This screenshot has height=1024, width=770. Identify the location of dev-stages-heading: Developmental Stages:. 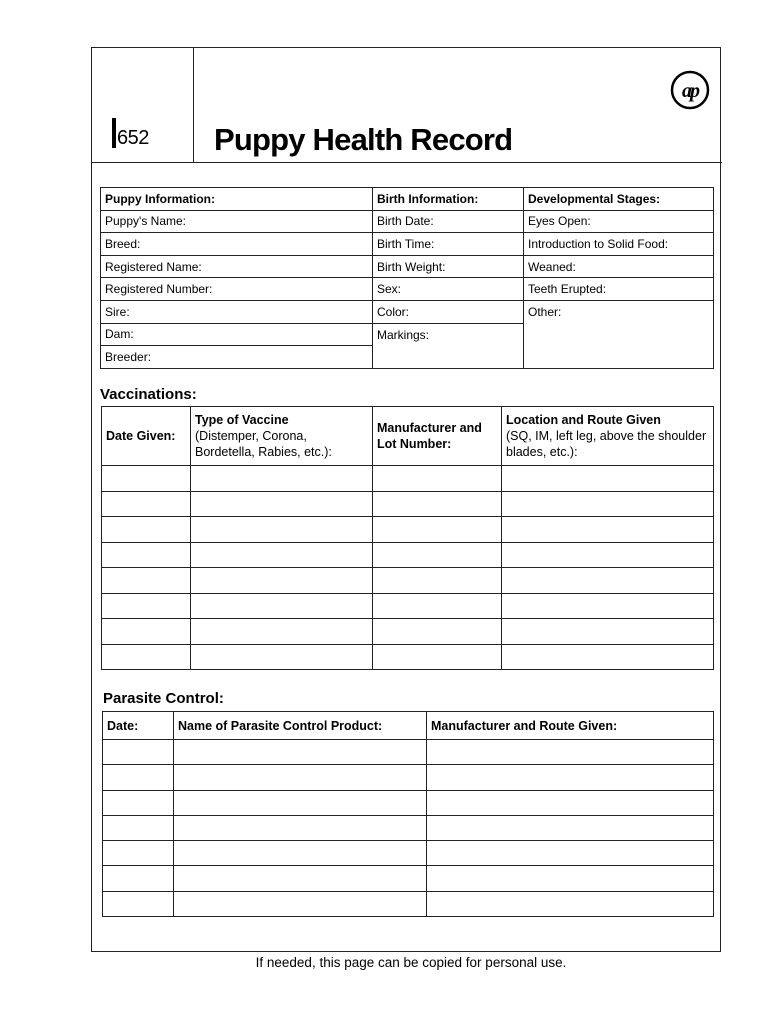
(618, 199).